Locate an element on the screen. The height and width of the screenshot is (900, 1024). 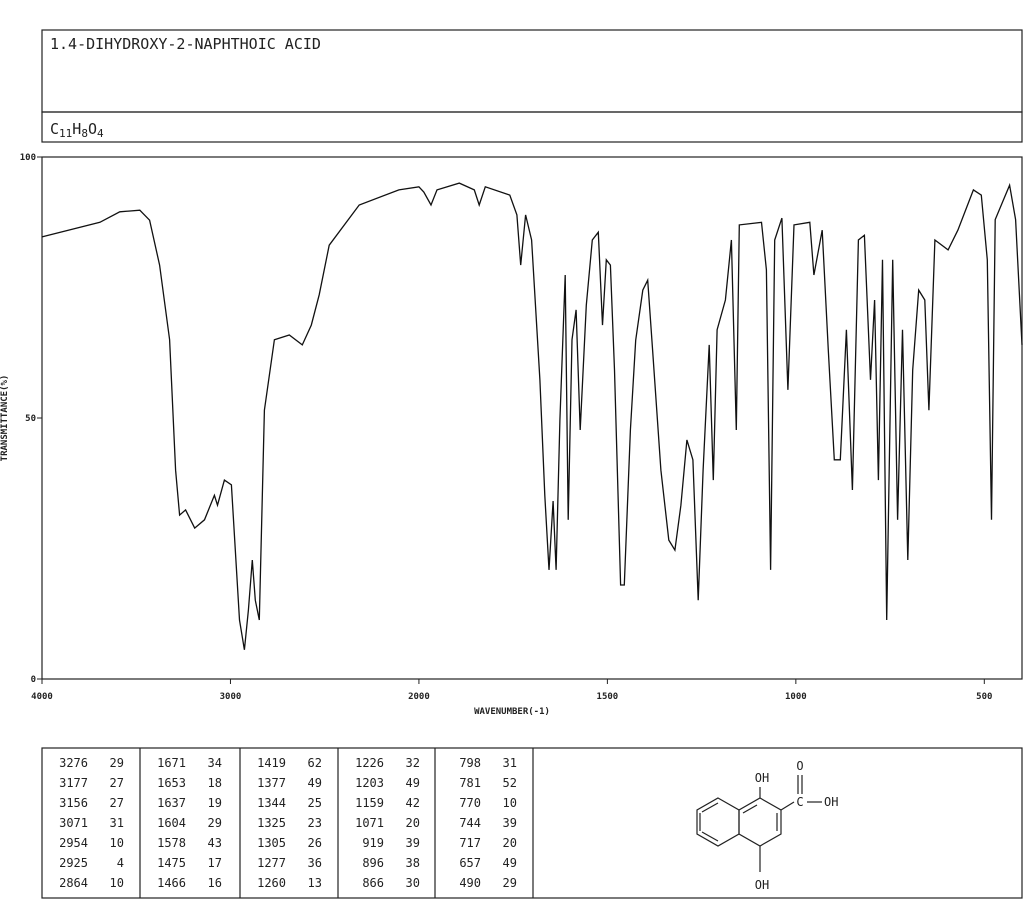
peak-transmittance: 13 is located at coordinates (315, 883).